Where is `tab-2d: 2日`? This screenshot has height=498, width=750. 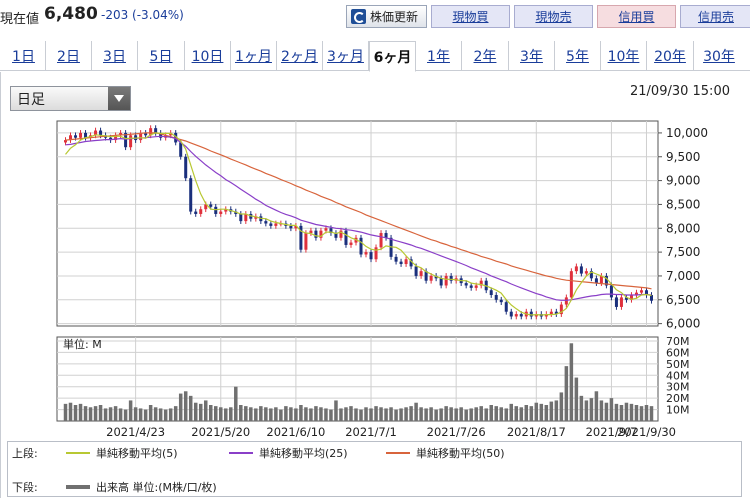 tab-2d: 2日 is located at coordinates (69, 56).